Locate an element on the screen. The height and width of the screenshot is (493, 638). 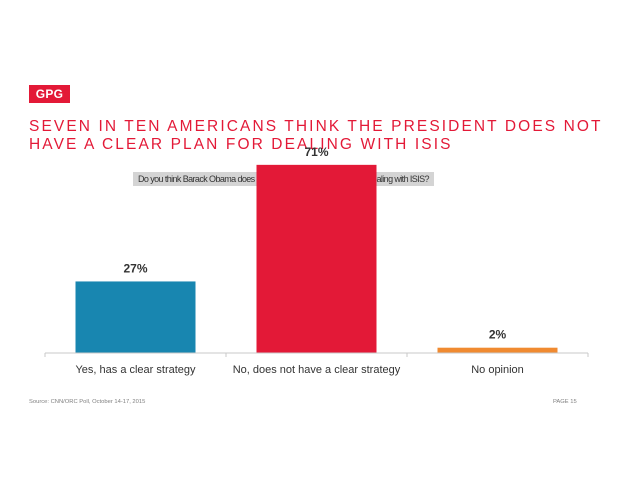
page-number: PAGE 15 is located at coordinates (565, 402).